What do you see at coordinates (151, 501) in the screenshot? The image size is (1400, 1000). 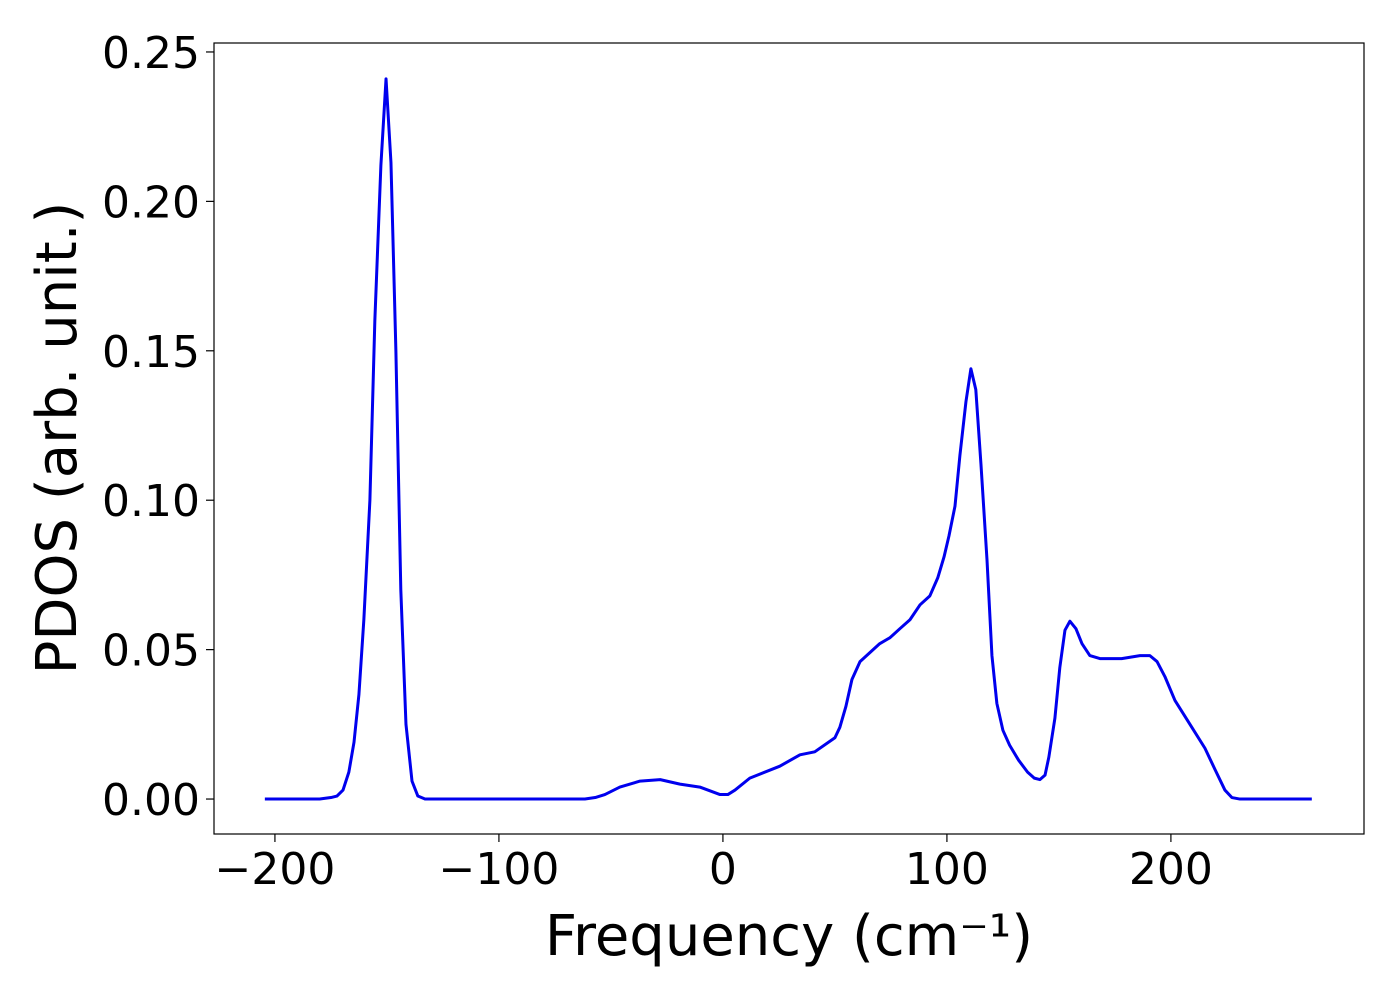 I see `y-tick-label: 0.10` at bounding box center [151, 501].